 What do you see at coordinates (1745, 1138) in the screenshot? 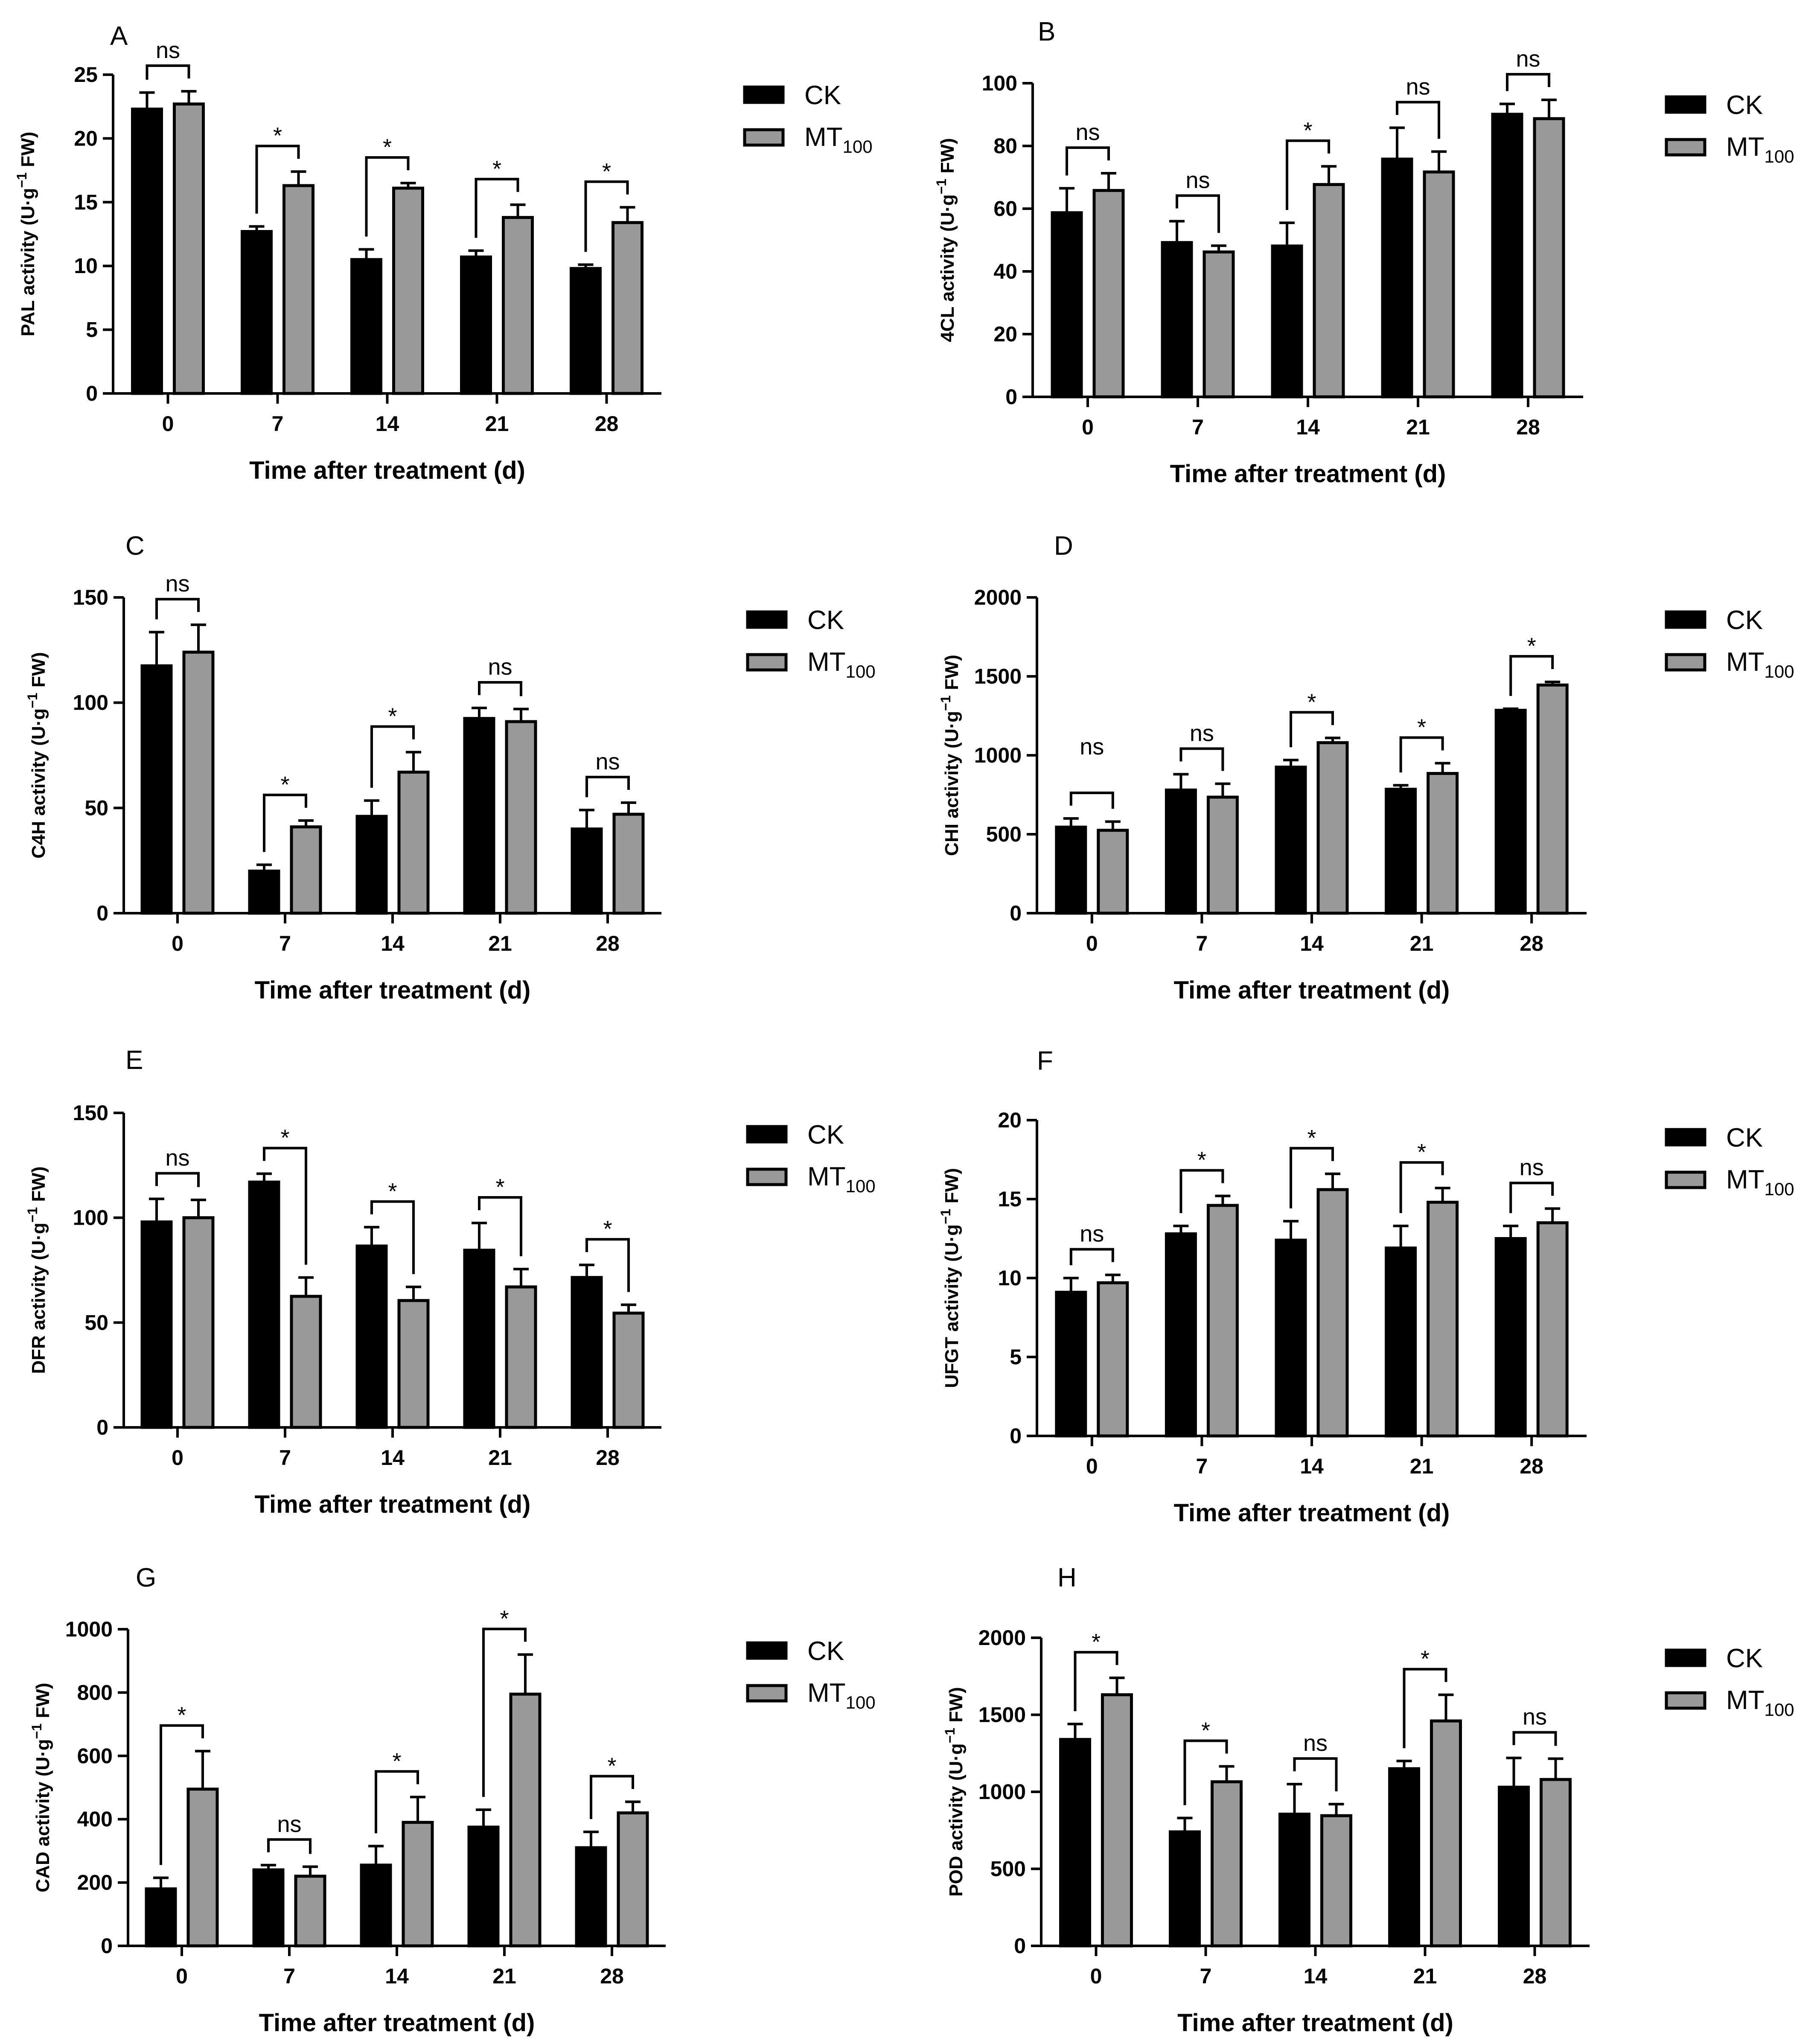
I see `legend-label-ck: CK` at bounding box center [1745, 1138].